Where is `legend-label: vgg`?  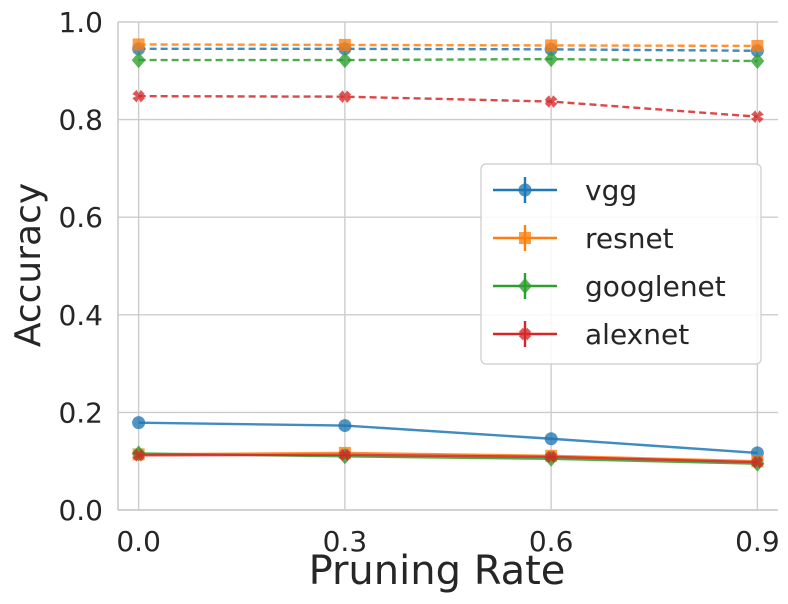
legend-label: vgg is located at coordinates (611, 190).